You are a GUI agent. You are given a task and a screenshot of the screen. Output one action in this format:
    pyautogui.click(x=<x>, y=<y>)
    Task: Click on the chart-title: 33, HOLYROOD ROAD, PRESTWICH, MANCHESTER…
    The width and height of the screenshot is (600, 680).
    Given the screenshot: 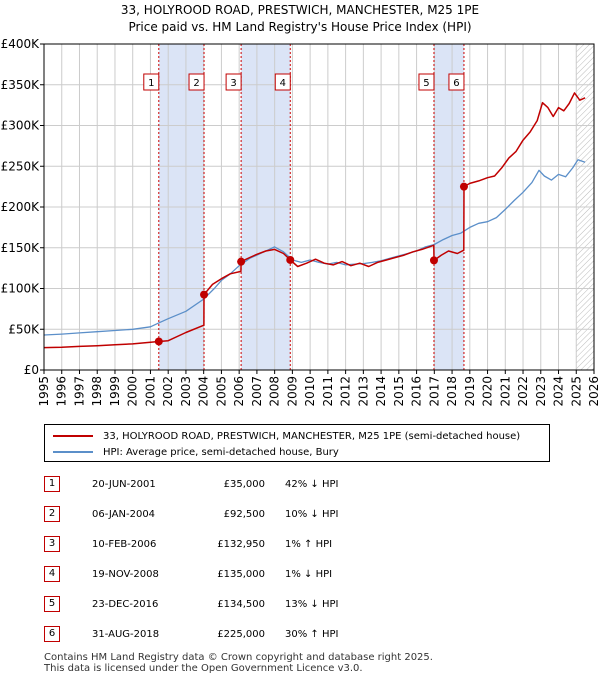 What is the action you would take?
    pyautogui.click(x=300, y=19)
    